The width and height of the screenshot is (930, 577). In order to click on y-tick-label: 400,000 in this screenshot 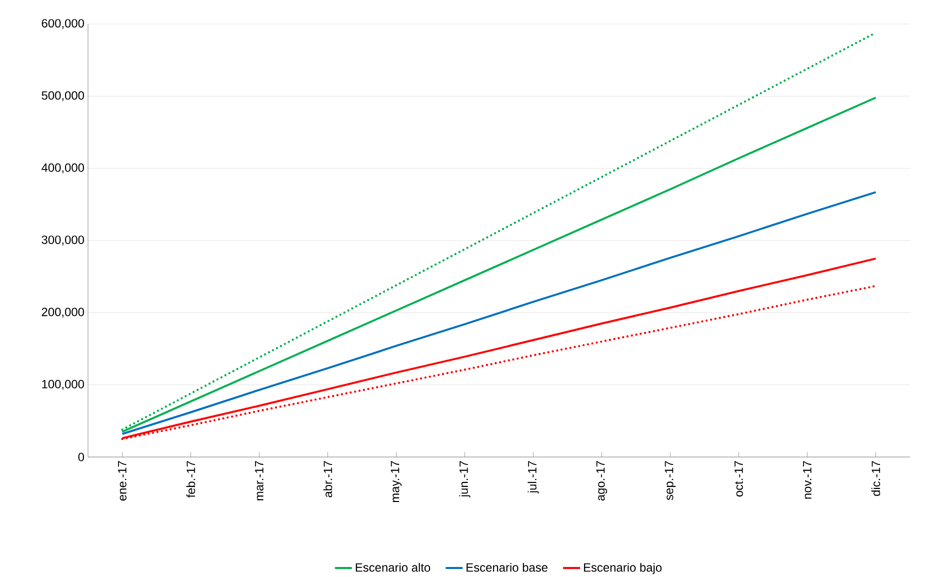, I will do `click(63, 168)`.